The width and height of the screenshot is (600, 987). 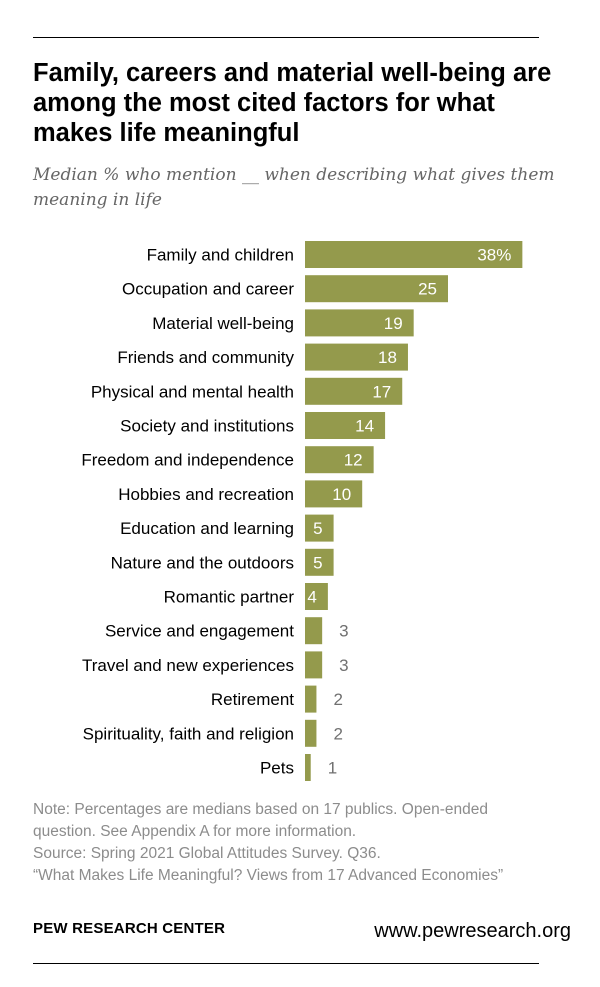 I want to click on website-url: www.pewresearch.org, so click(x=472, y=931).